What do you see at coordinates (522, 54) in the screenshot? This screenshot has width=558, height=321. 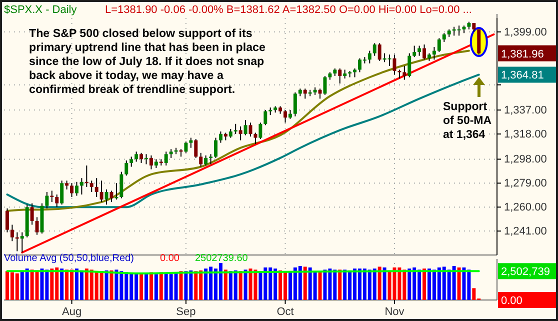 I see `text: 1,381.96` at bounding box center [522, 54].